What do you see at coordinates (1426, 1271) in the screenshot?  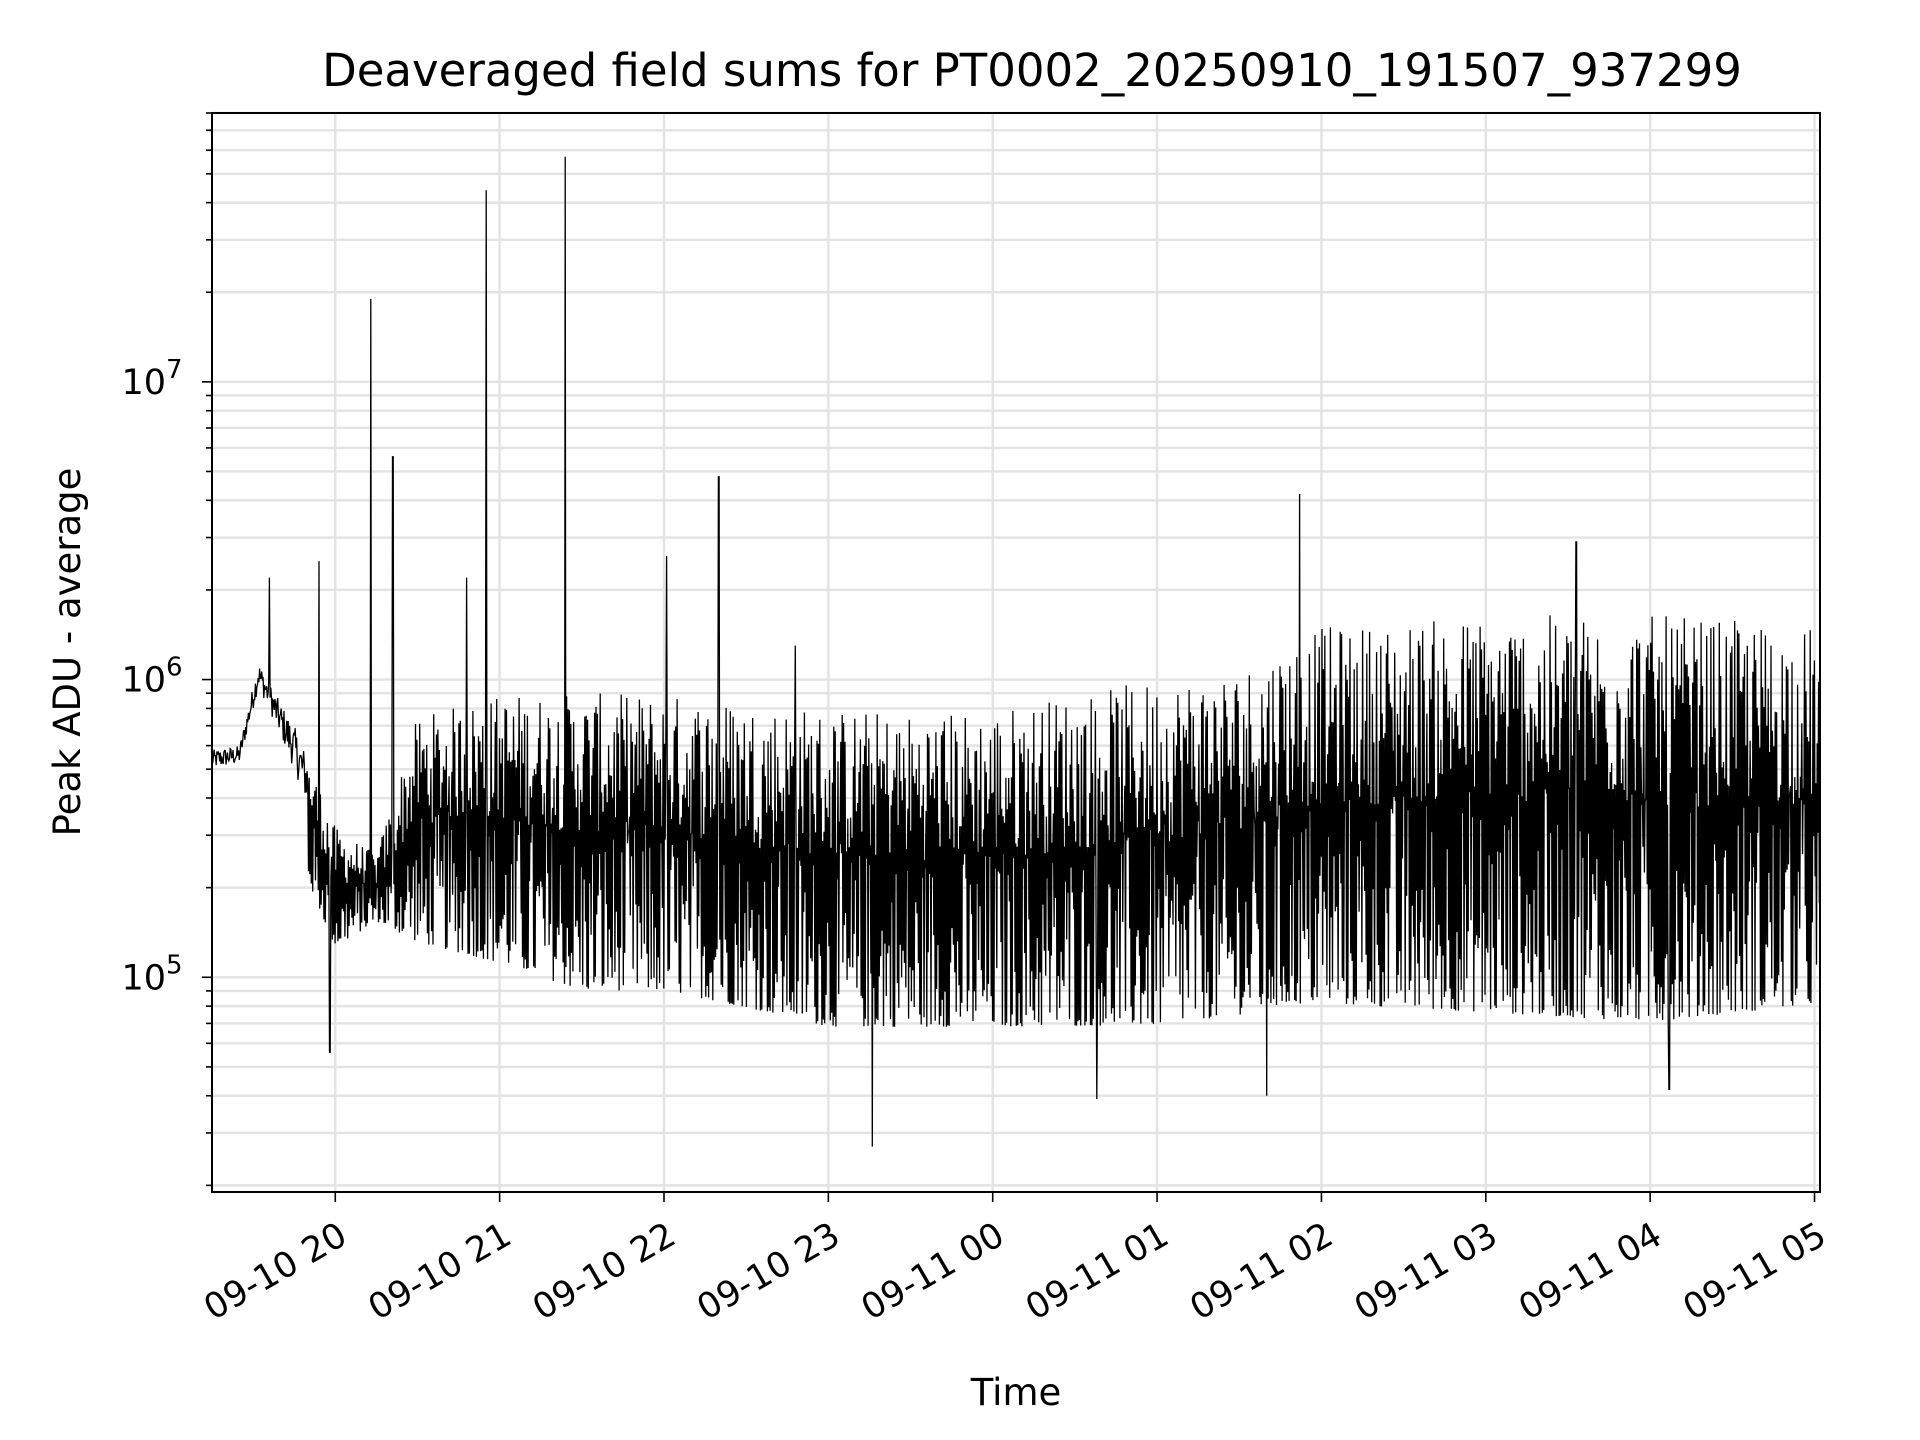 I see `x-tick-label: 09-11 03` at bounding box center [1426, 1271].